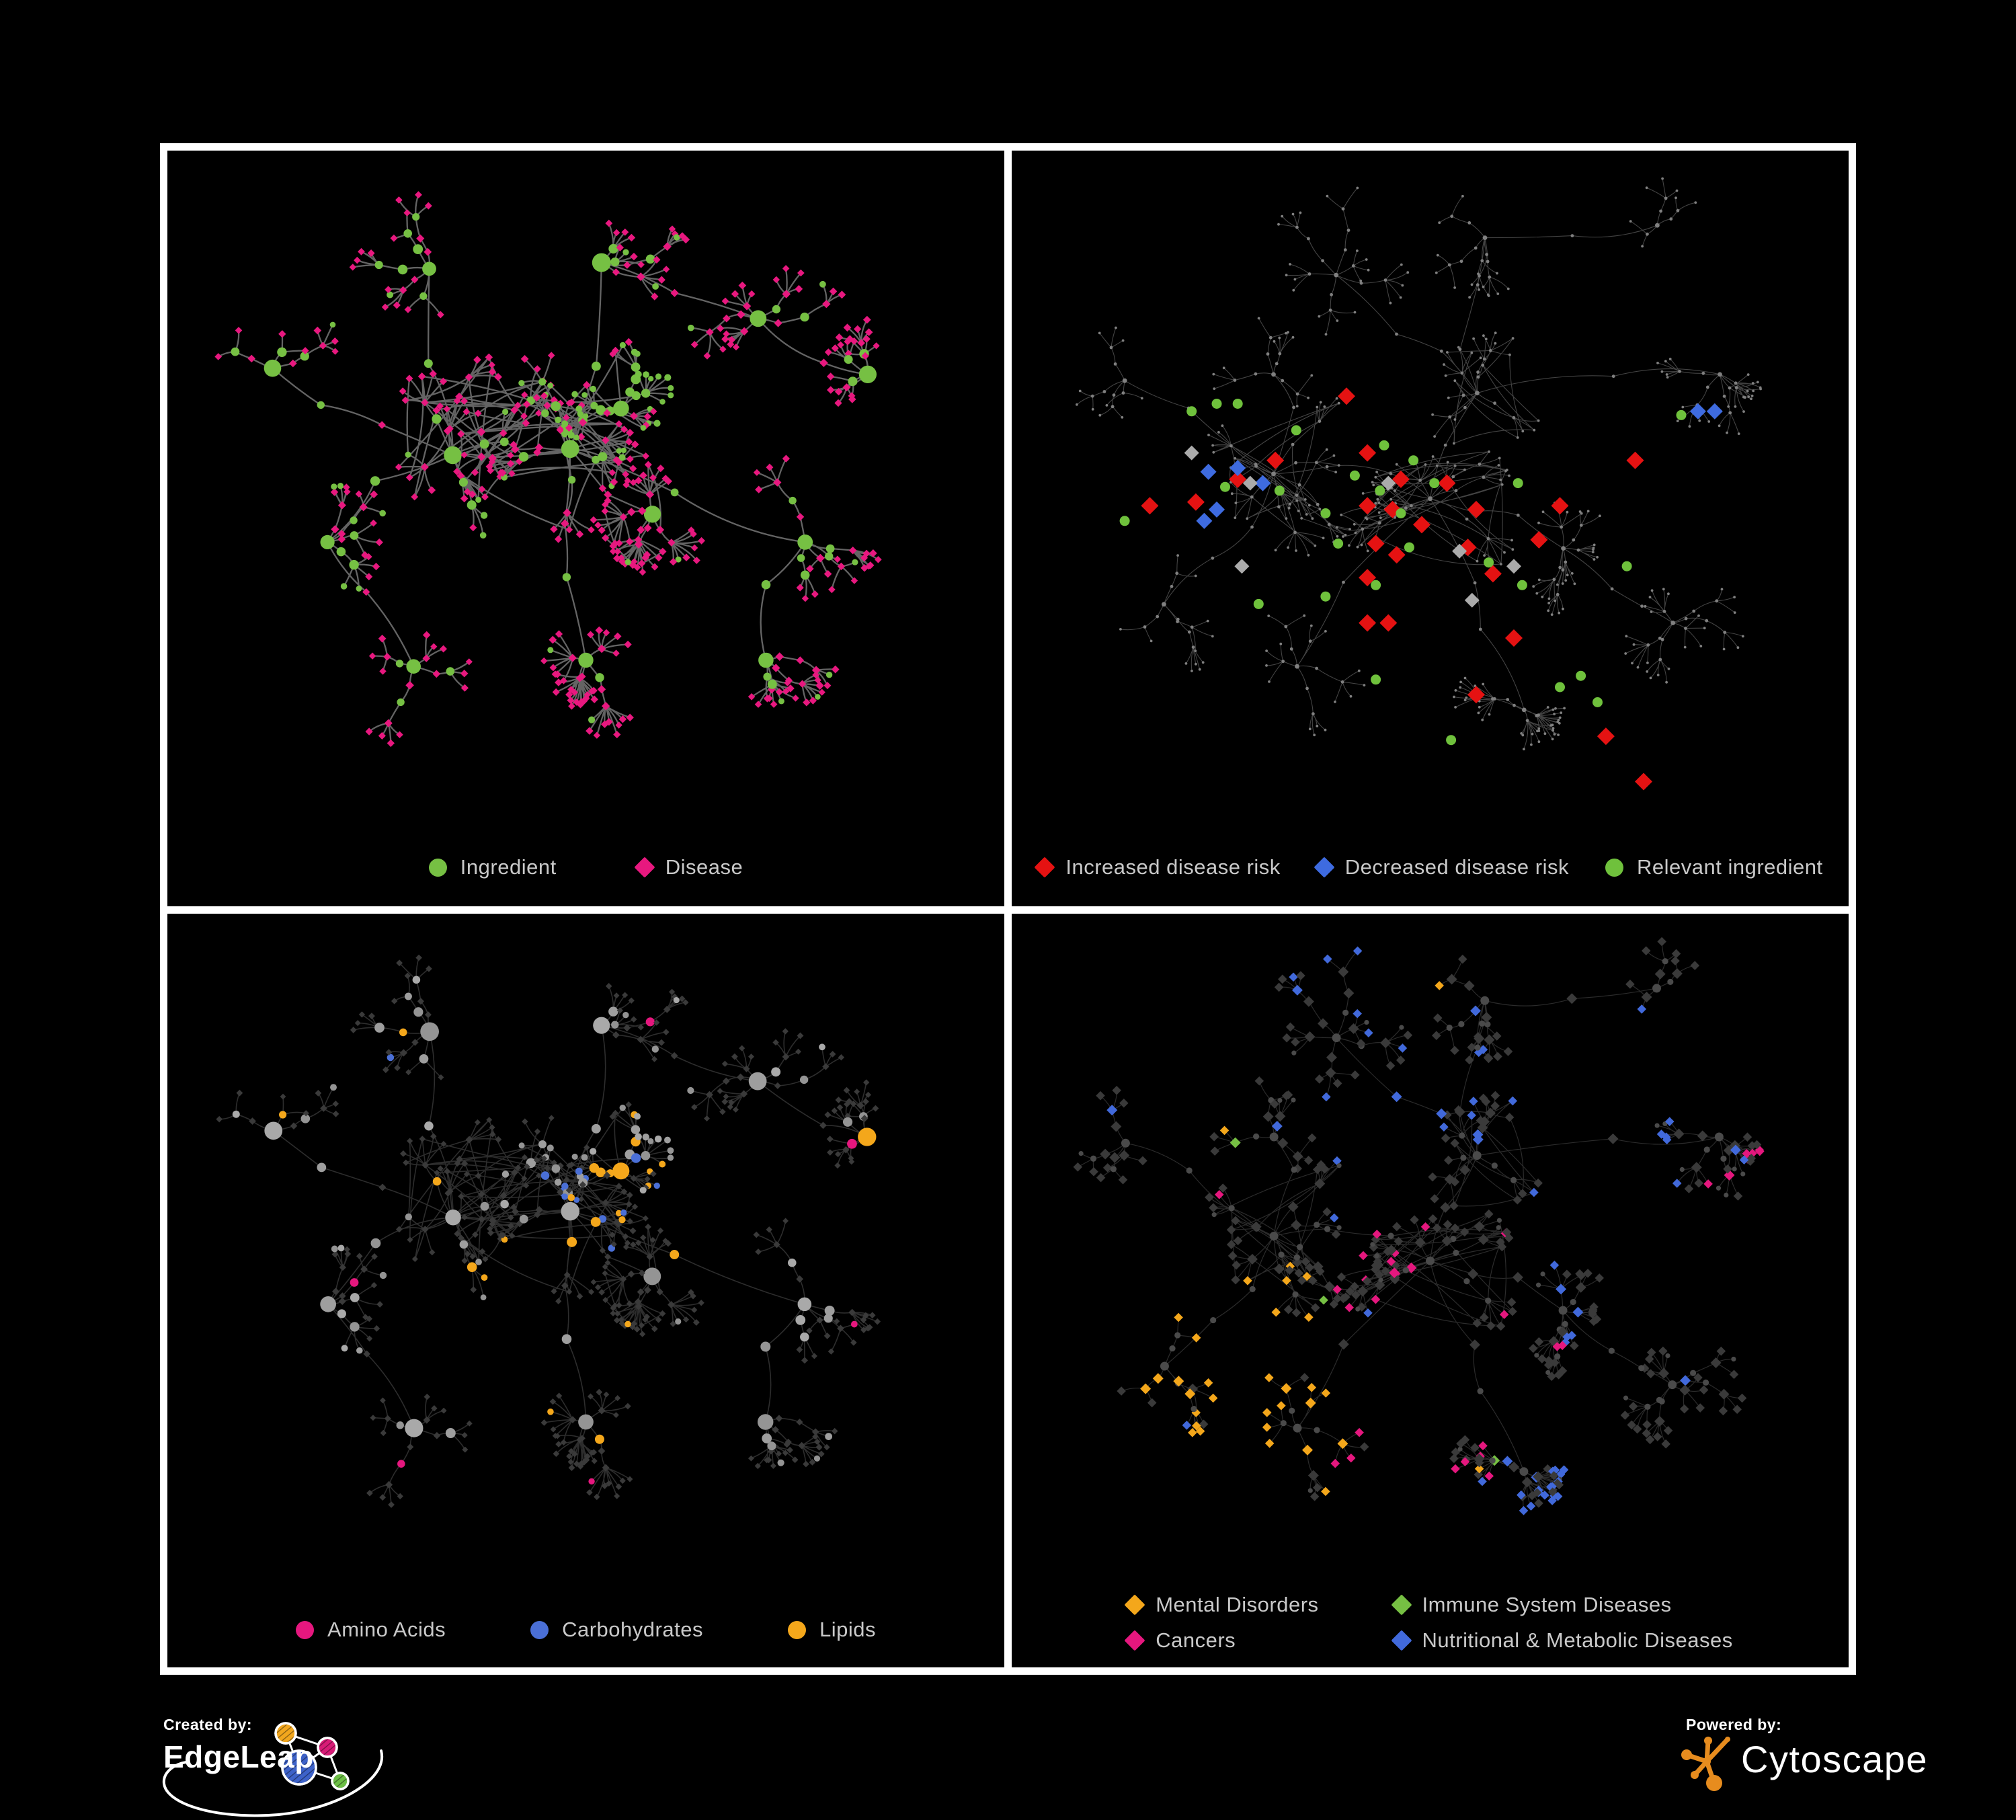  I want to click on legend-item: Ingredient, so click(492, 867).